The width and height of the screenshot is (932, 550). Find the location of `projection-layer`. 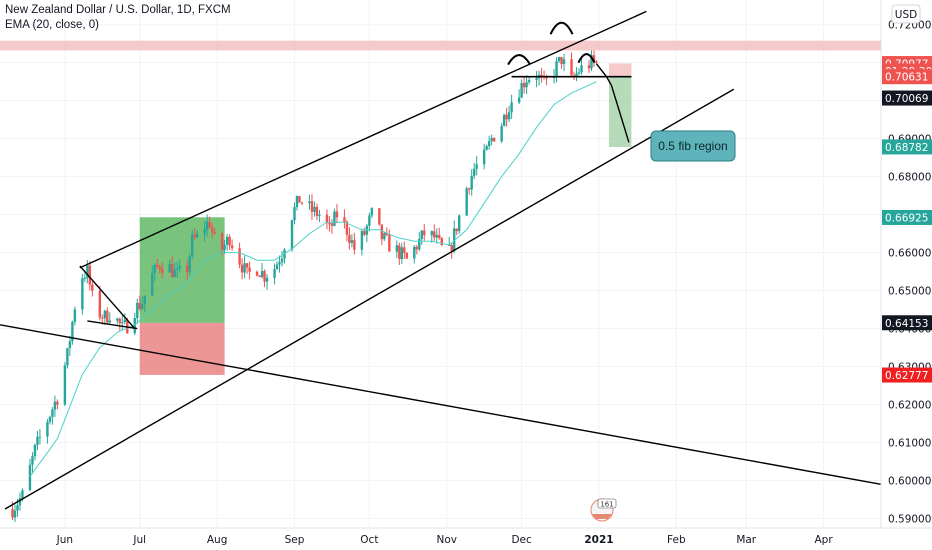

projection-layer is located at coordinates (612, 103).